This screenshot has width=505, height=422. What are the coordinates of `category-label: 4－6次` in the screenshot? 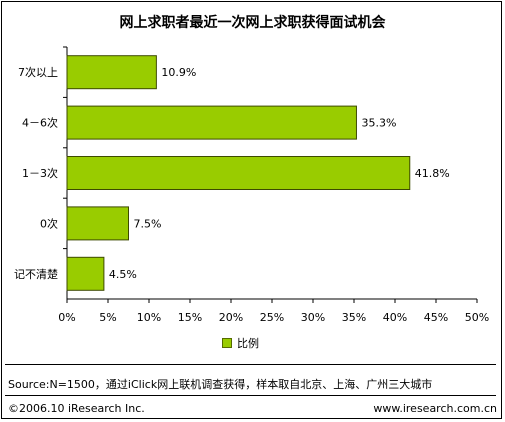 It's located at (40, 123).